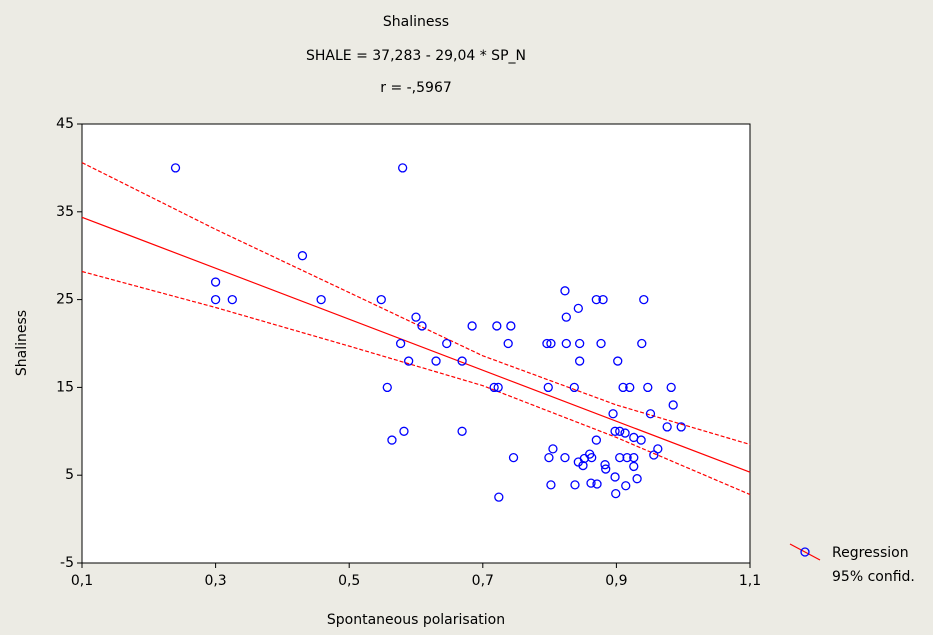  What do you see at coordinates (69, 475) in the screenshot?
I see `y-tick-label: 5` at bounding box center [69, 475].